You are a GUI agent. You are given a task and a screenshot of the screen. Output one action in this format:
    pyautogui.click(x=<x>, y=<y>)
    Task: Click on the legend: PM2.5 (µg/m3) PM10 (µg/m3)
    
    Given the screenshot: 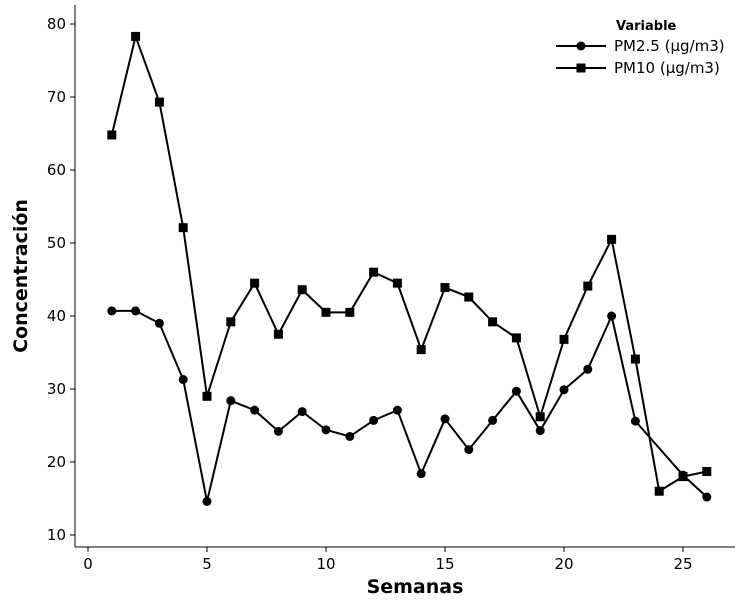 What is the action you would take?
    pyautogui.click(x=640, y=57)
    